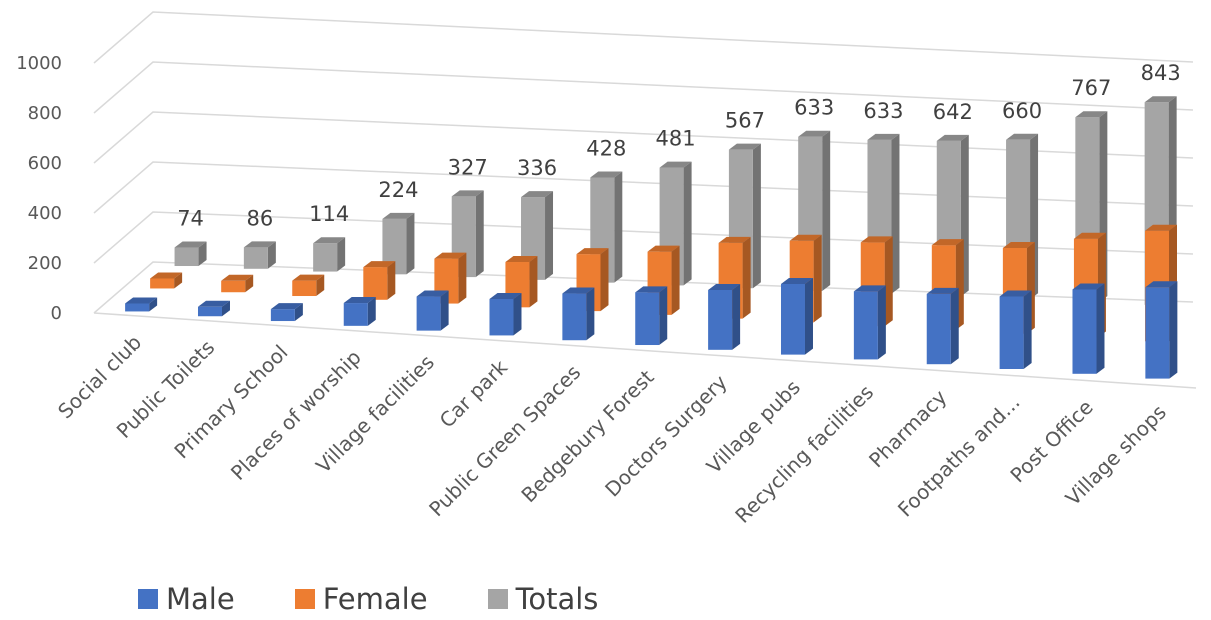  Describe the element at coordinates (304, 599) in the screenshot. I see `legend-swatch-female` at that location.